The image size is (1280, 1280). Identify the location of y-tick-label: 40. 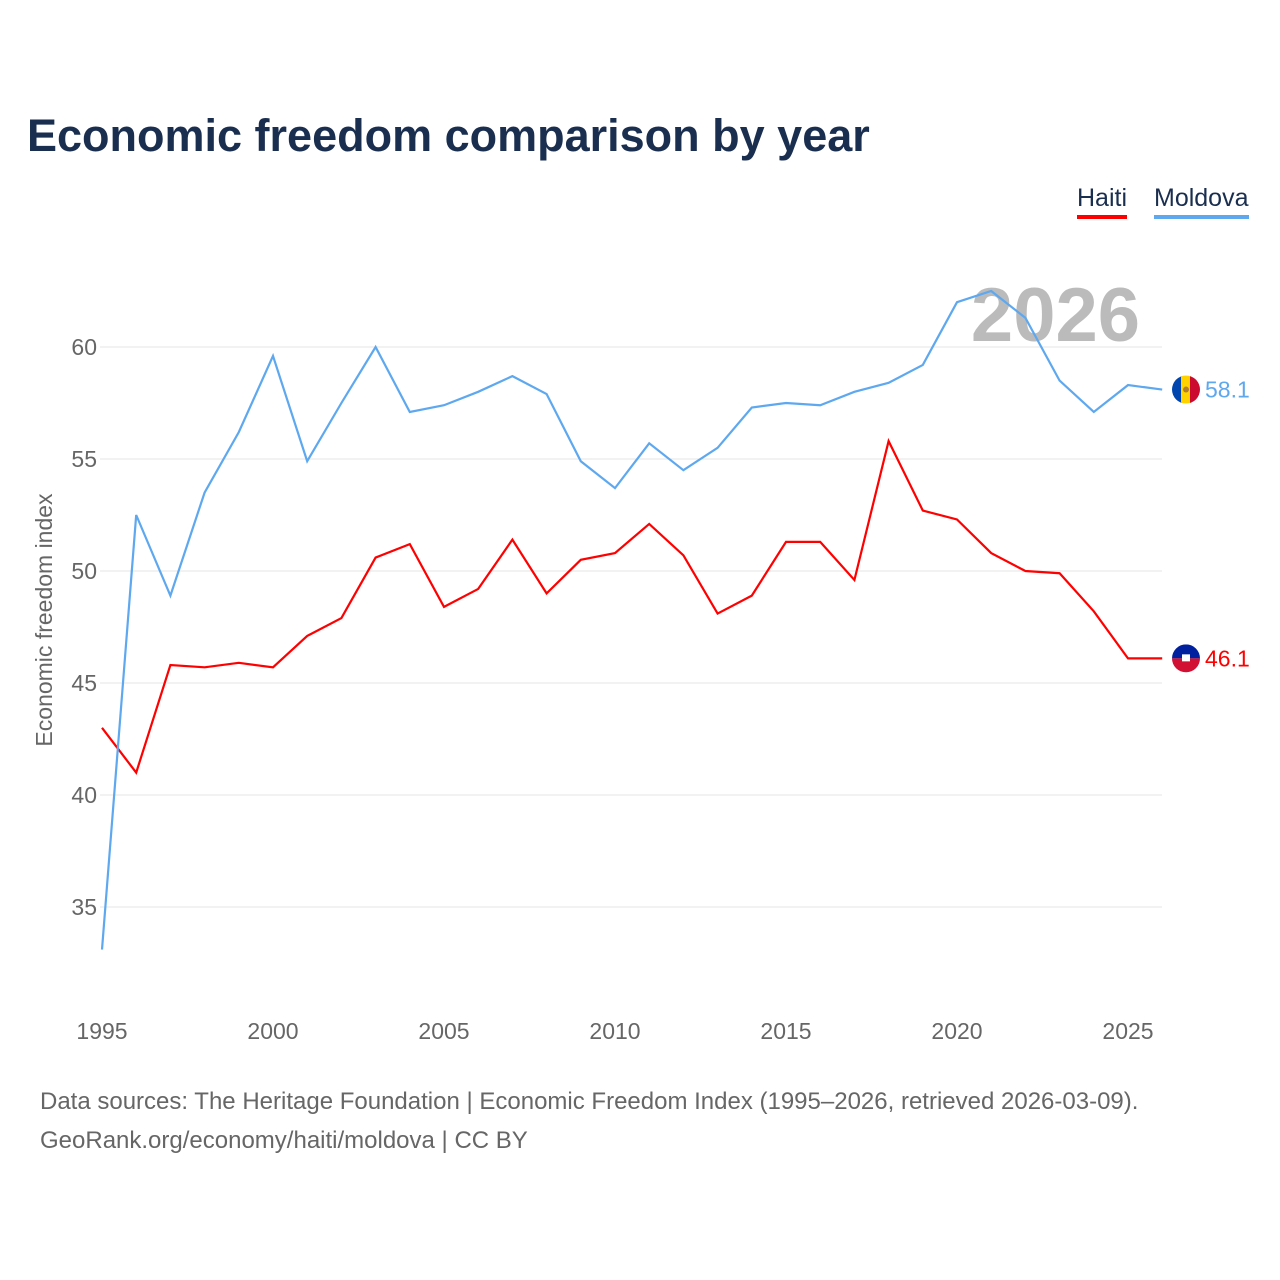
(84, 795).